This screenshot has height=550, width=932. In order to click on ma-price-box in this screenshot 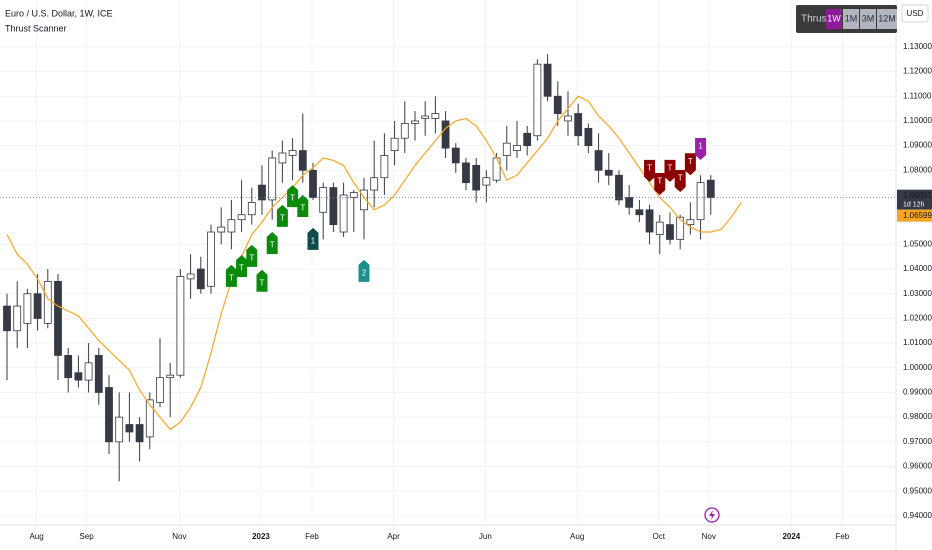, I will do `click(914, 215)`.